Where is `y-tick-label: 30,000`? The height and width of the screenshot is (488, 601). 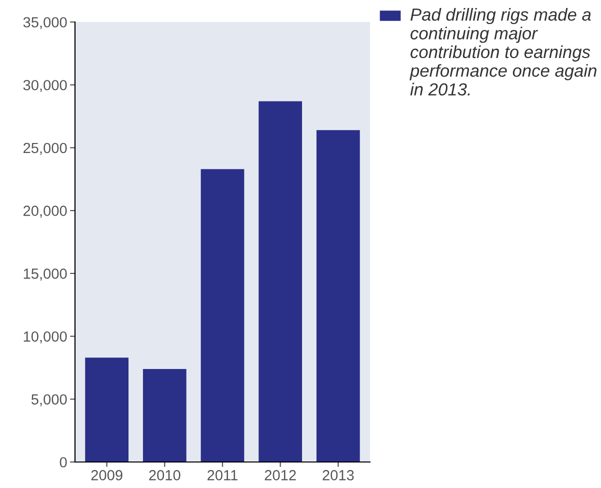 y-tick-label: 30,000 is located at coordinates (45, 86).